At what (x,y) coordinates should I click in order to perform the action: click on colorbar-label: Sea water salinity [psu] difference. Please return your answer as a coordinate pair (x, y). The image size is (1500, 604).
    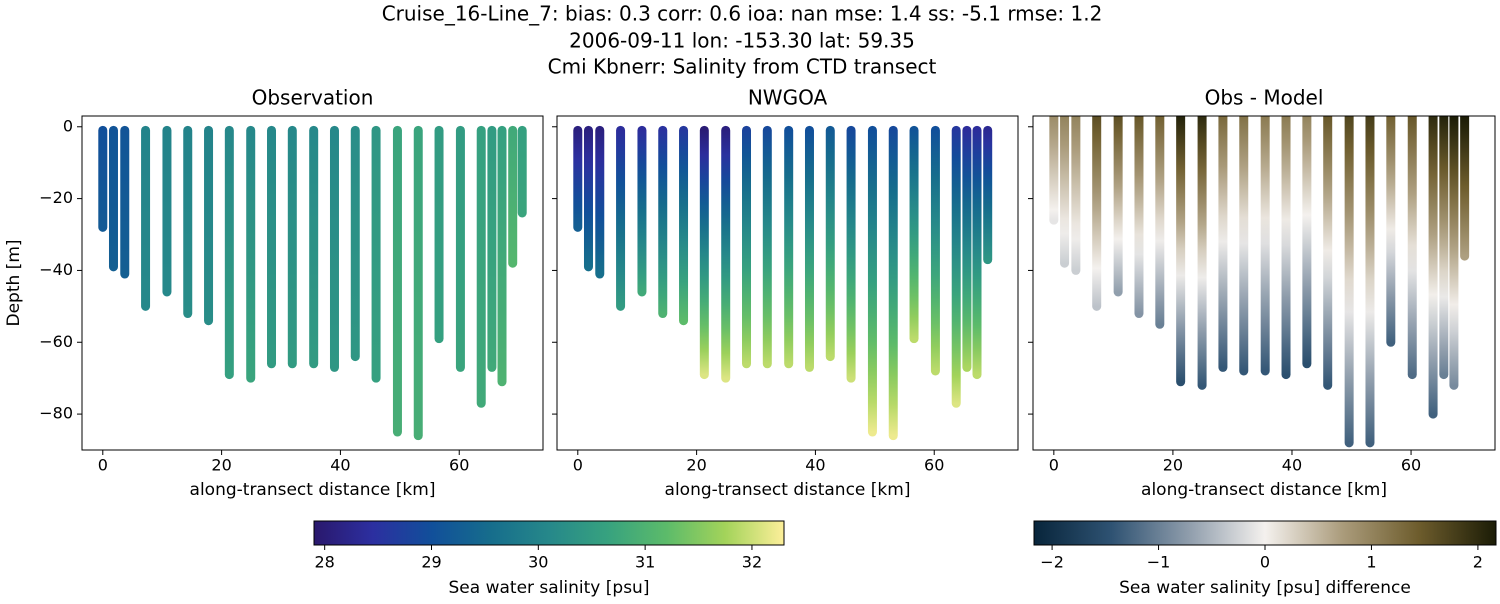
    Looking at the image, I should click on (1265, 588).